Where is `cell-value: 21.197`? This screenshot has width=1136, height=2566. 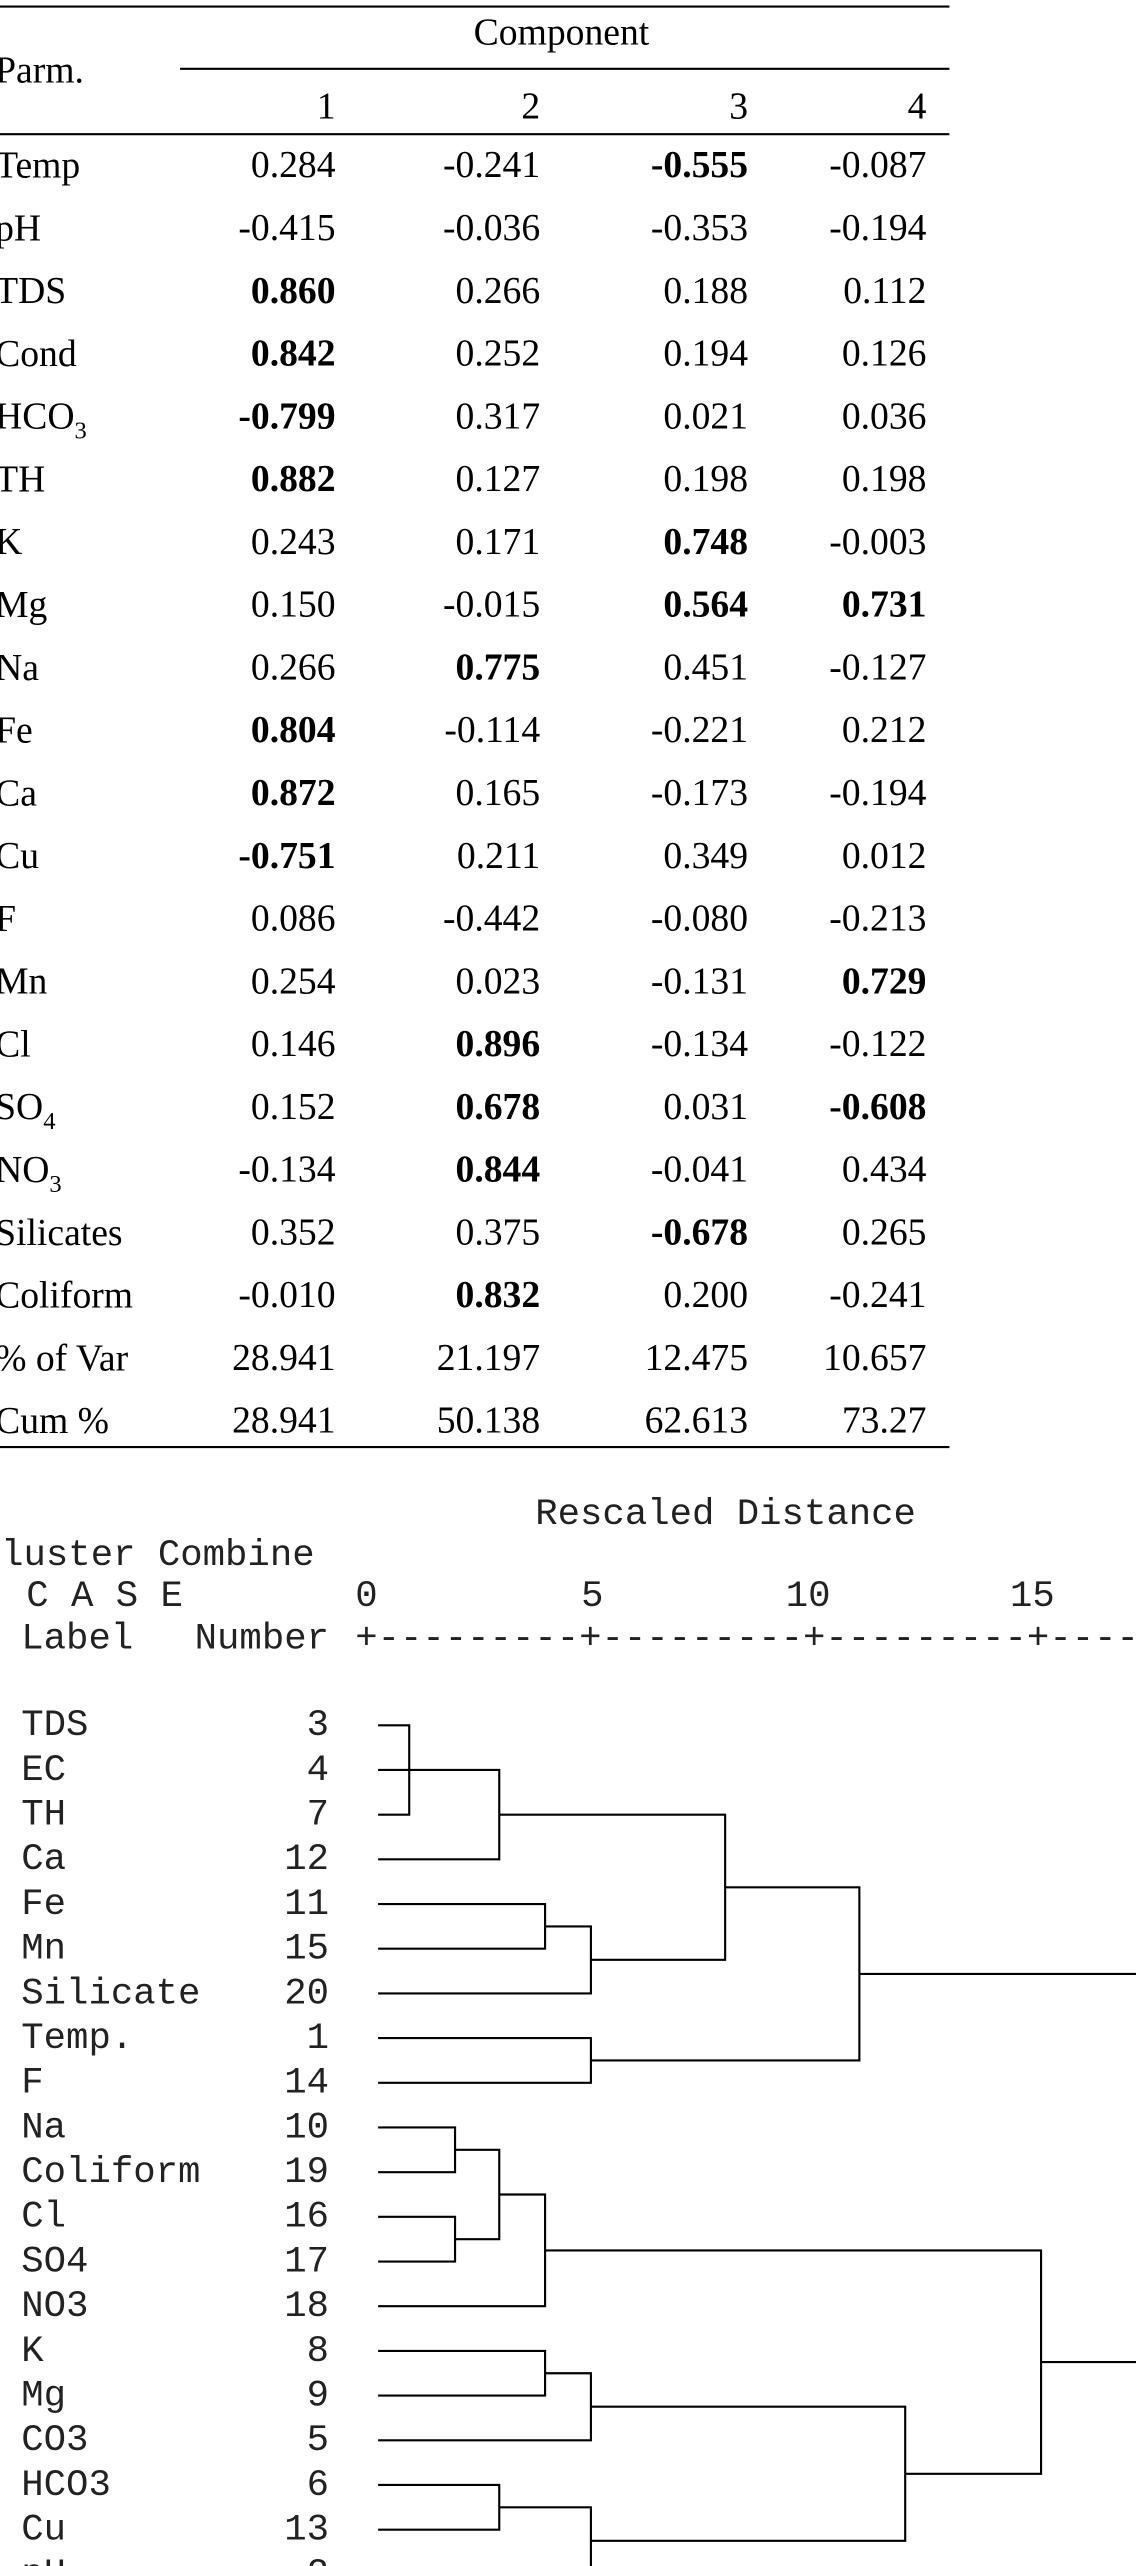
cell-value: 21.197 is located at coordinates (488, 1358).